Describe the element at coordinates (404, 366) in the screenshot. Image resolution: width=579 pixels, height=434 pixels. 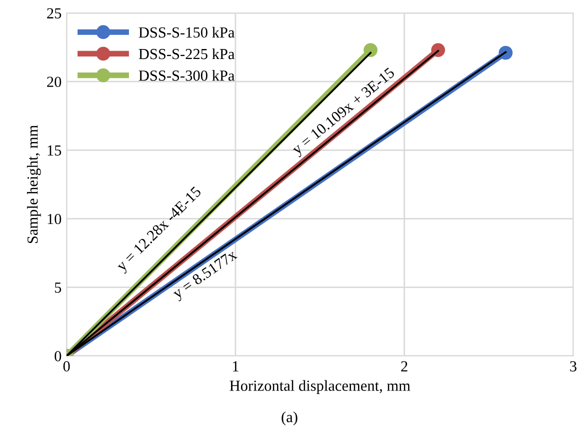
I see `x-tick-label: 2` at that location.